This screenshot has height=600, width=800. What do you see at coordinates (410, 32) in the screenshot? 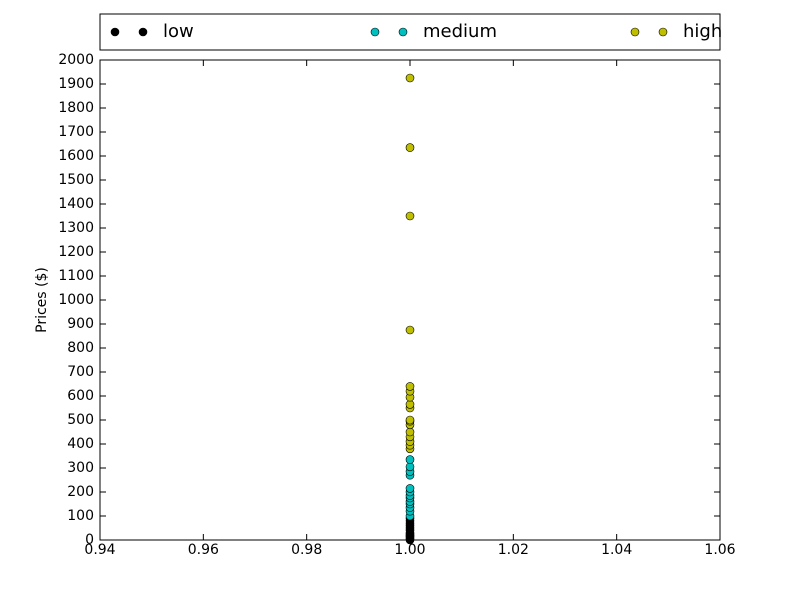
I see `legend-box` at bounding box center [410, 32].